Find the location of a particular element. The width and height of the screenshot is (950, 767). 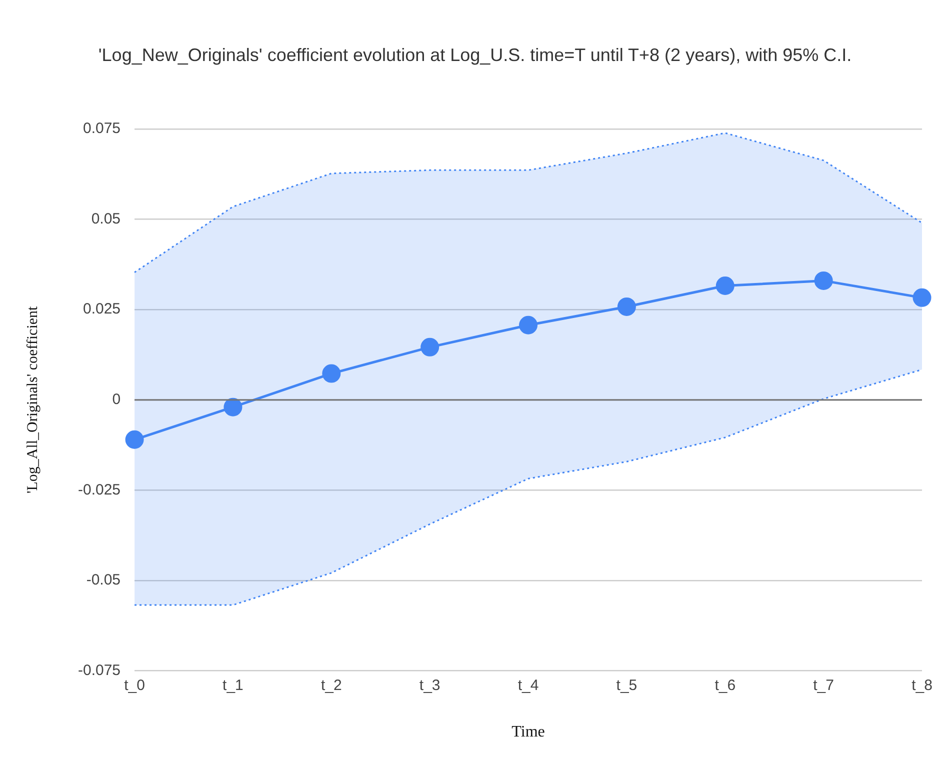

x-tick-label: t_7 is located at coordinates (823, 685).